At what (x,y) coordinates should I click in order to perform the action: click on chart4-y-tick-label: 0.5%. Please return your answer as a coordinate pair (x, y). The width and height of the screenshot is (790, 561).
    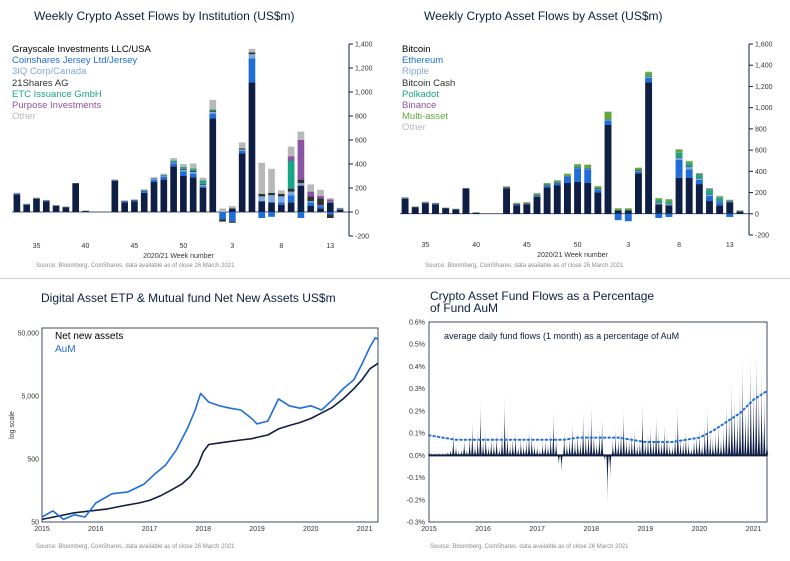
    Looking at the image, I should click on (417, 345).